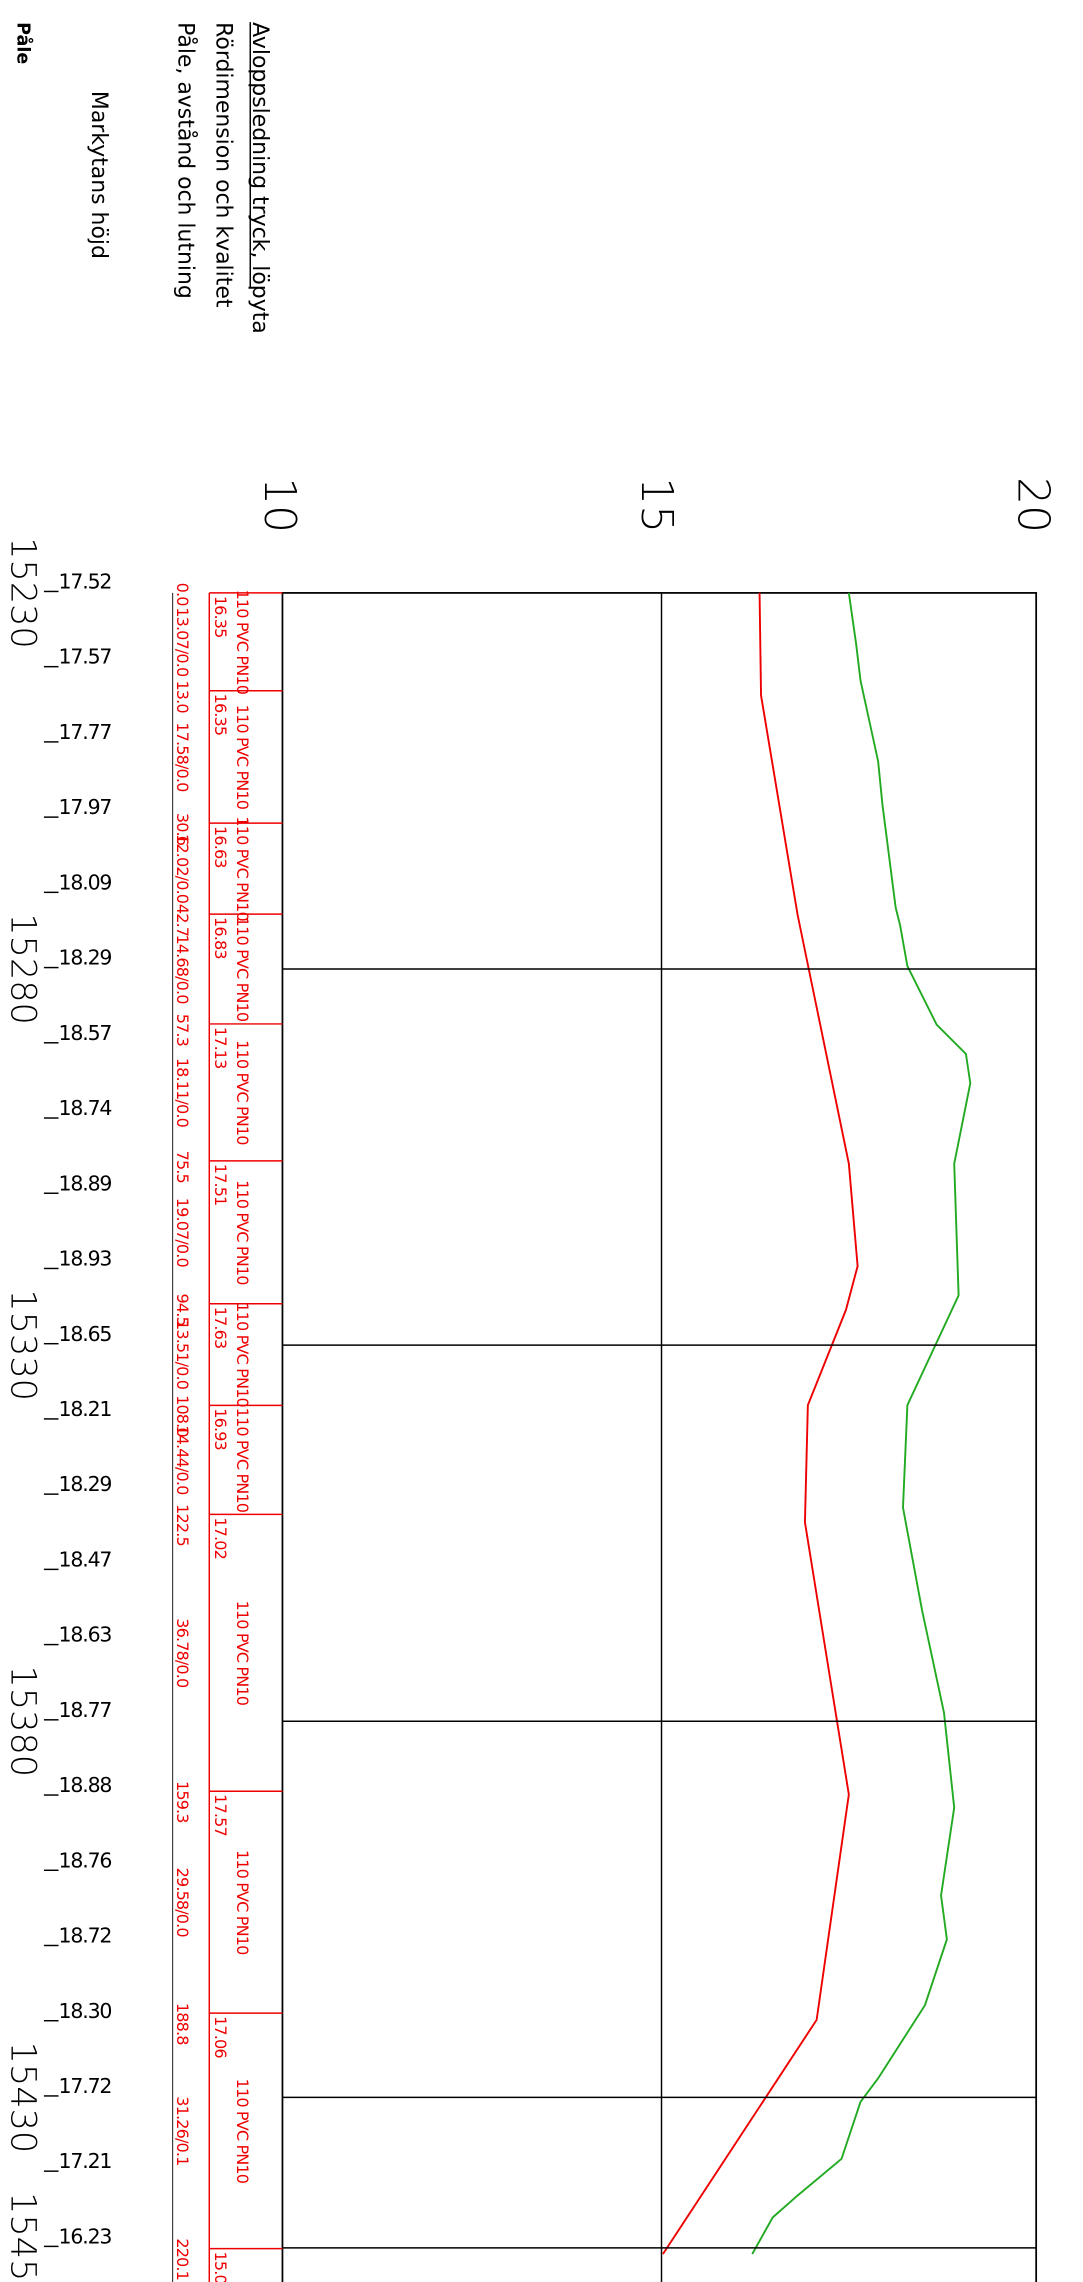 The height and width of the screenshot is (2282, 1083). What do you see at coordinates (279, 505) in the screenshot?
I see `elevation-label: 10` at bounding box center [279, 505].